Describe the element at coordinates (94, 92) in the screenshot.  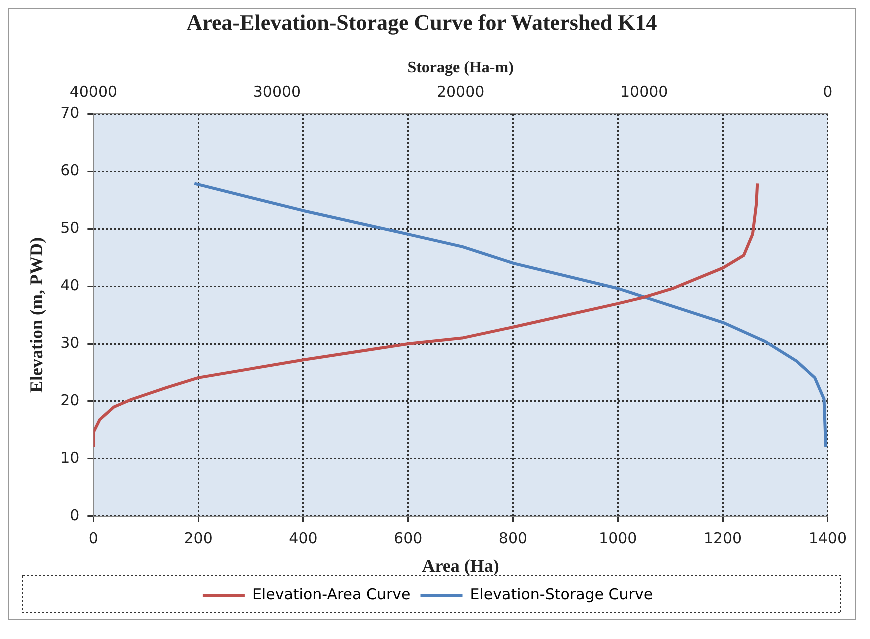
I see `x2-tick-label: 40000` at that location.